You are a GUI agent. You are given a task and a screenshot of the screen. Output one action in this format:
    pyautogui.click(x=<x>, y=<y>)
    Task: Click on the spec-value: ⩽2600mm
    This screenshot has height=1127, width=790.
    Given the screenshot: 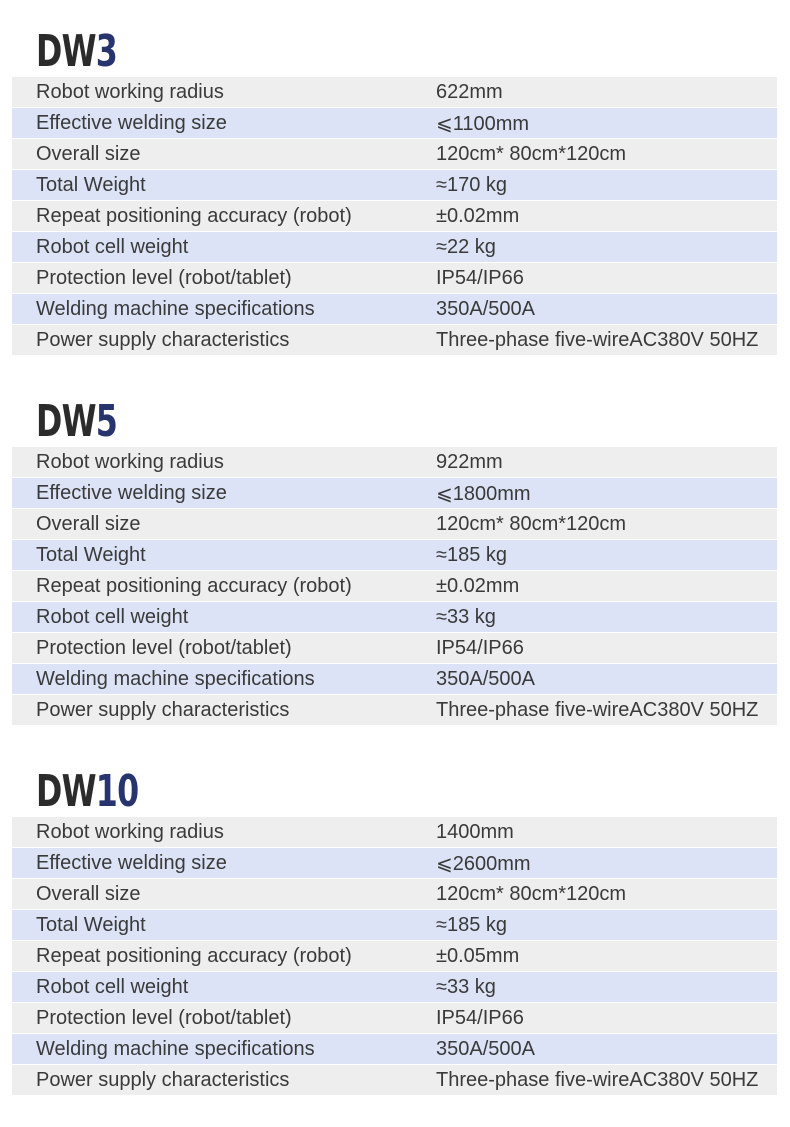 What is the action you would take?
    pyautogui.click(x=483, y=863)
    